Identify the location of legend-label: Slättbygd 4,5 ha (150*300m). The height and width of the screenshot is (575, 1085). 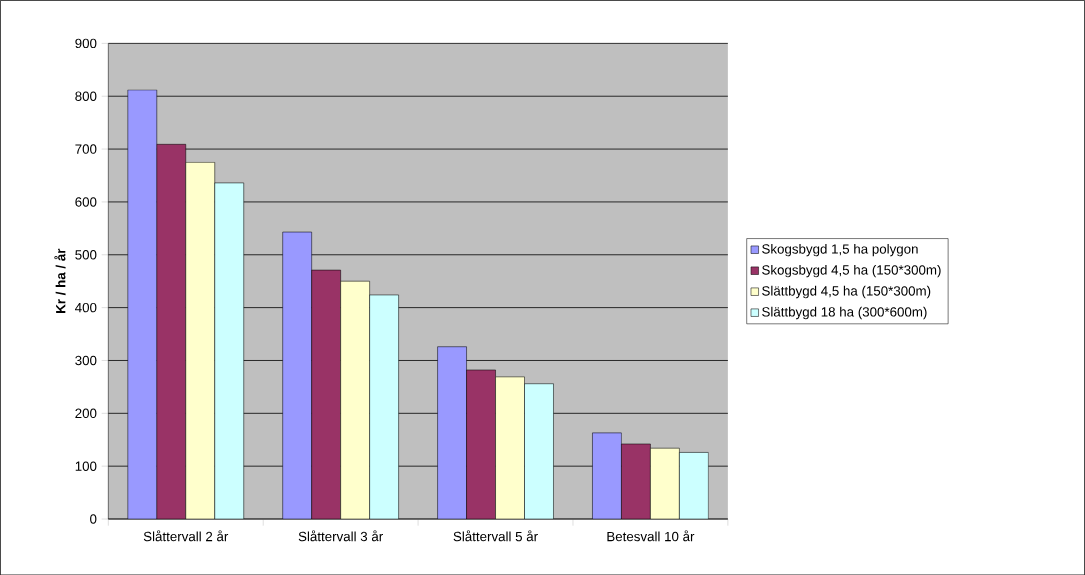
(846, 292).